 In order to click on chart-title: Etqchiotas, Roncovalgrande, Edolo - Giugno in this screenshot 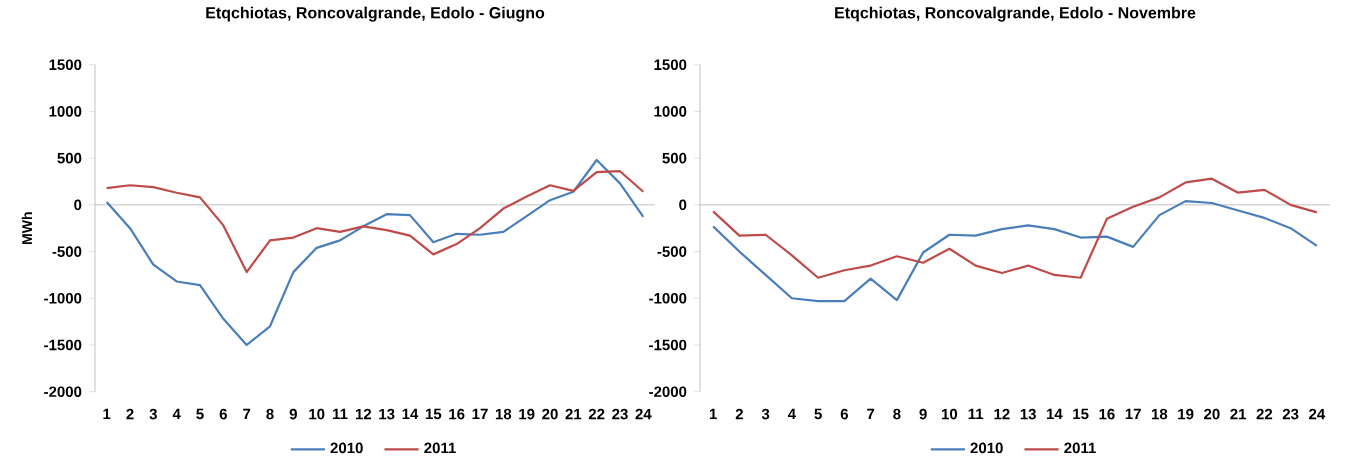, I will do `click(375, 14)`.